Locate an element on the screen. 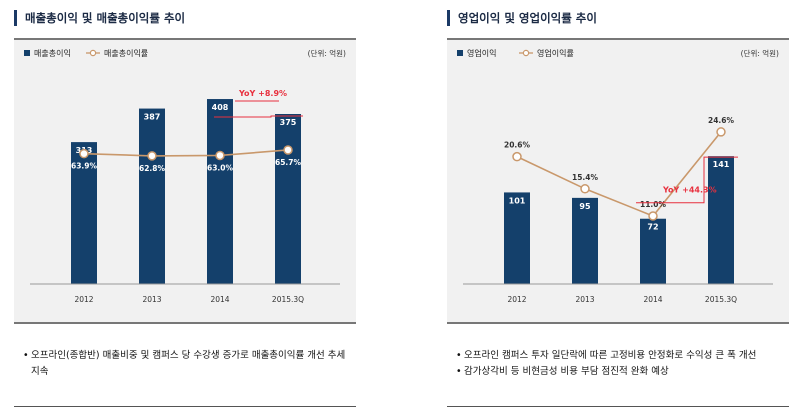  panel-title: 매출총이익 및 매출총이익률 추이 is located at coordinates (99, 18).